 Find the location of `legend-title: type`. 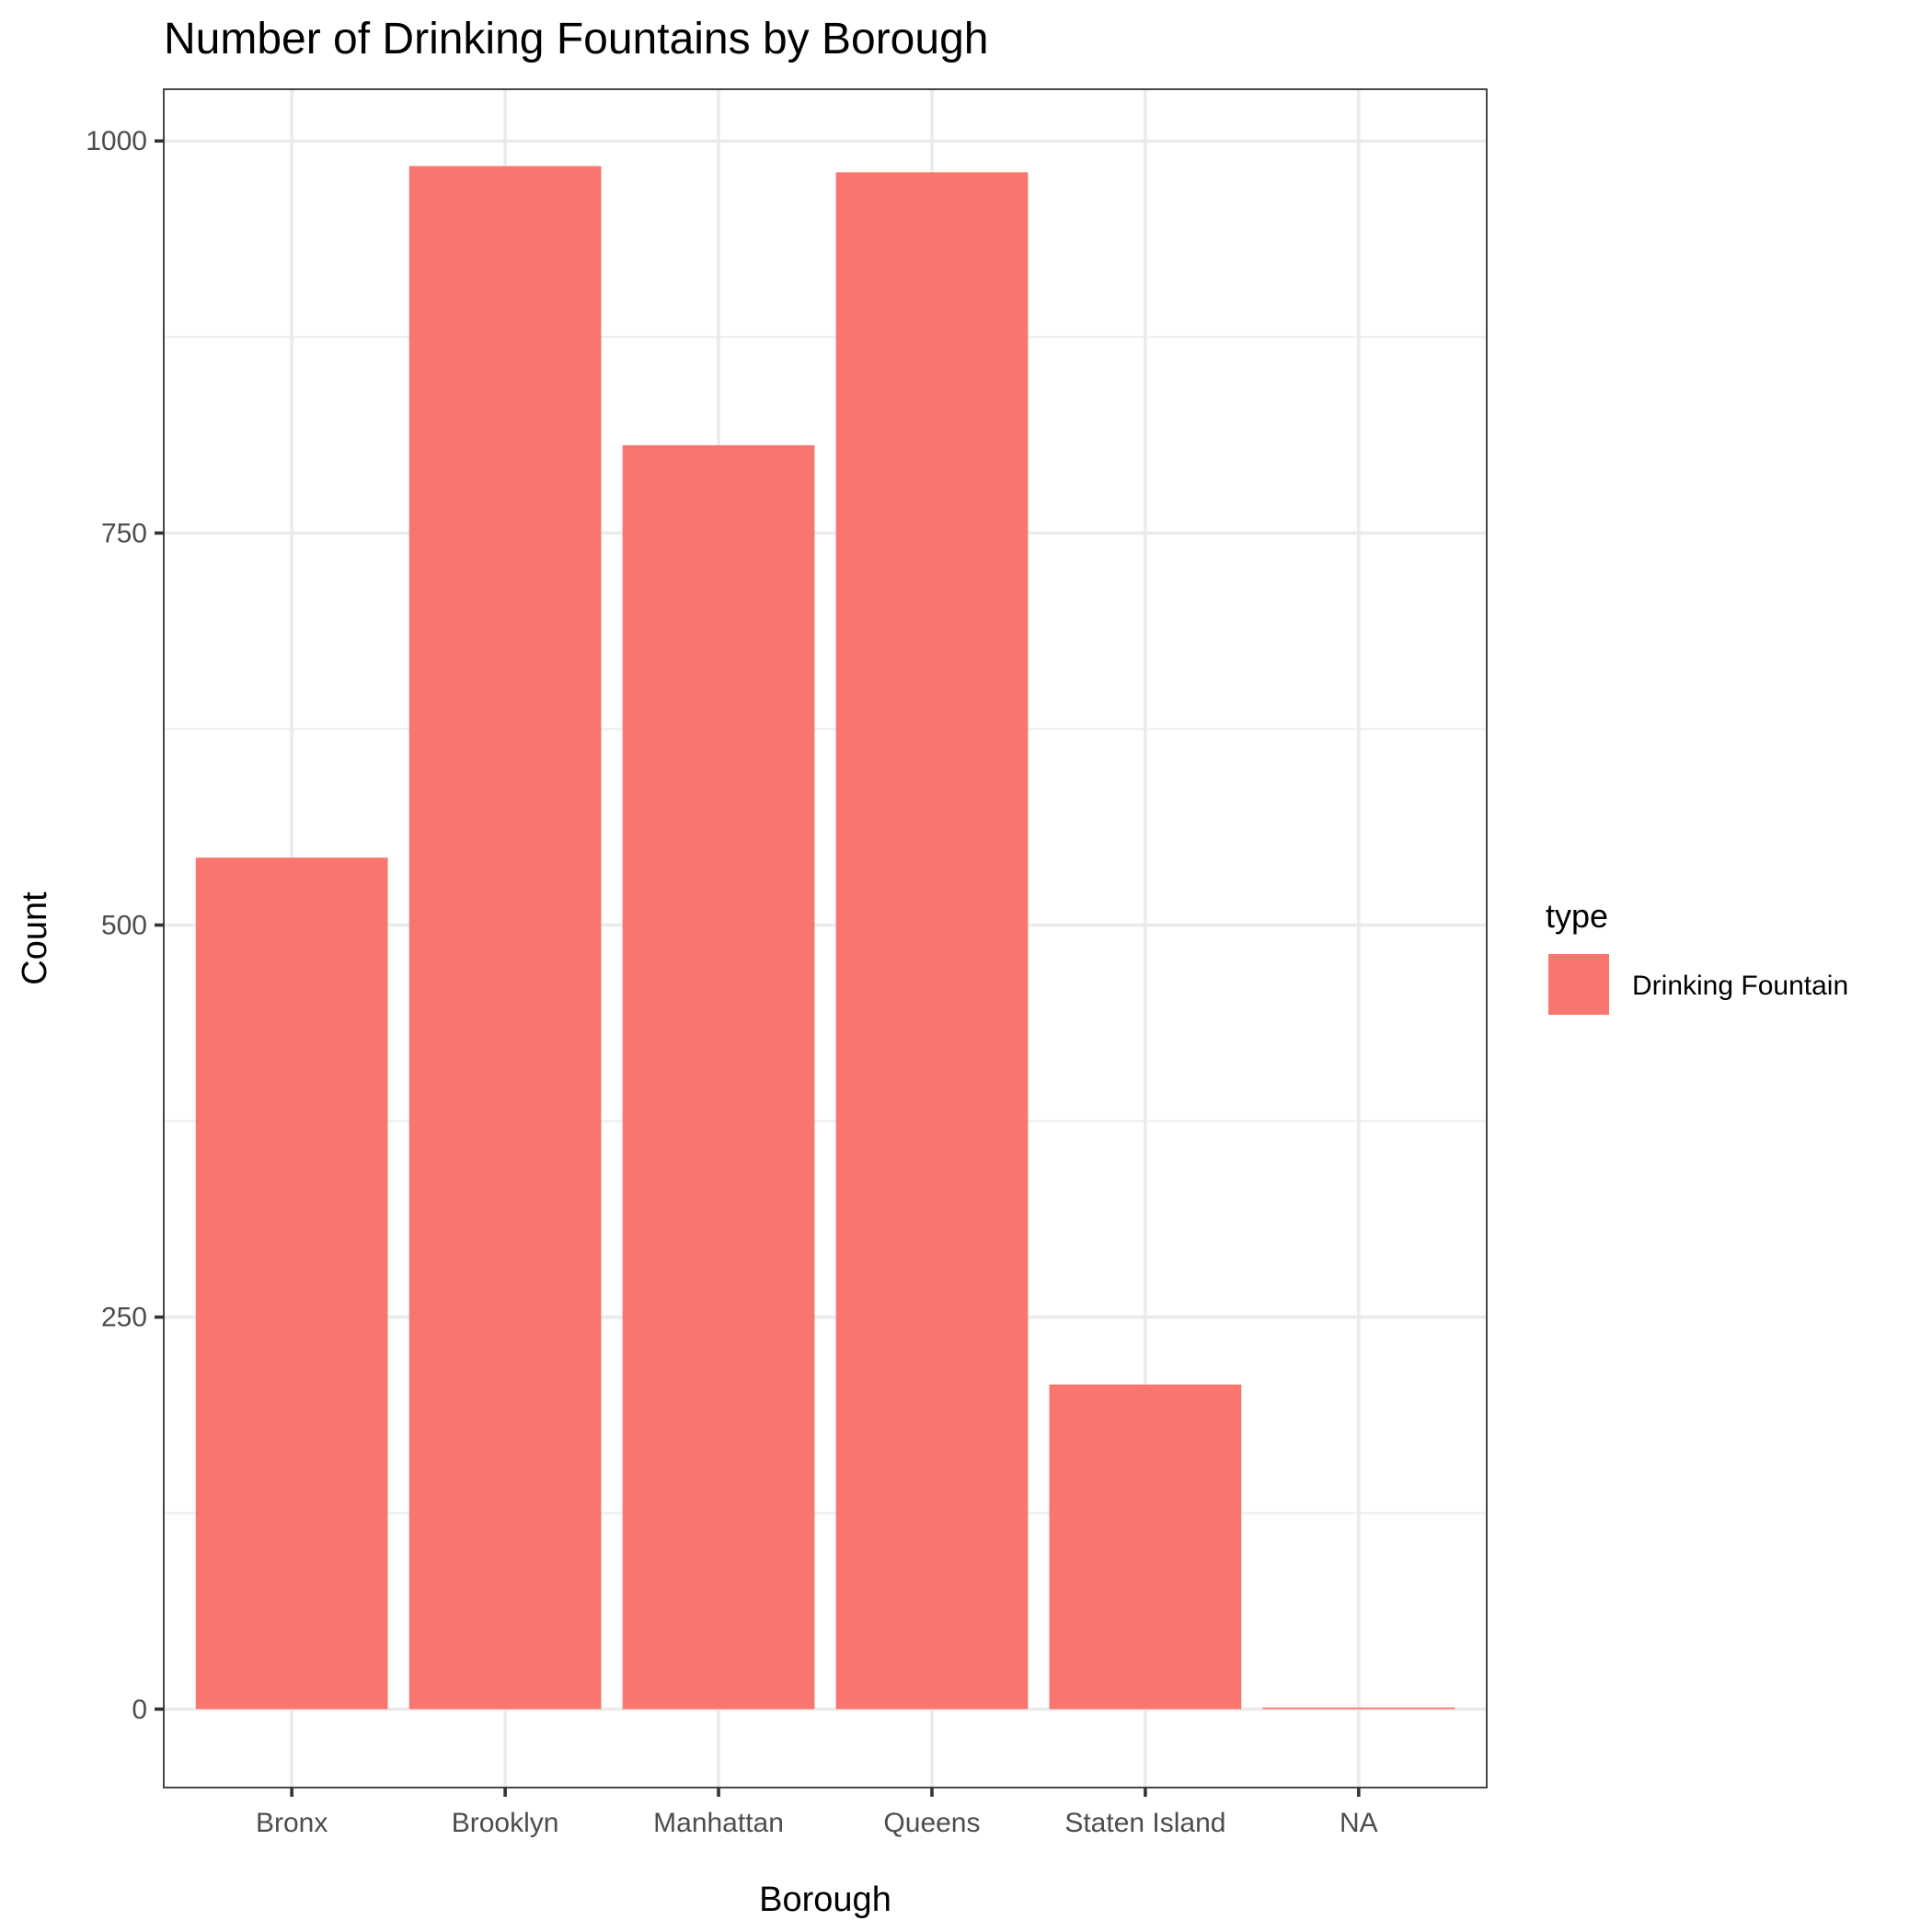

legend-title: type is located at coordinates (1577, 916).